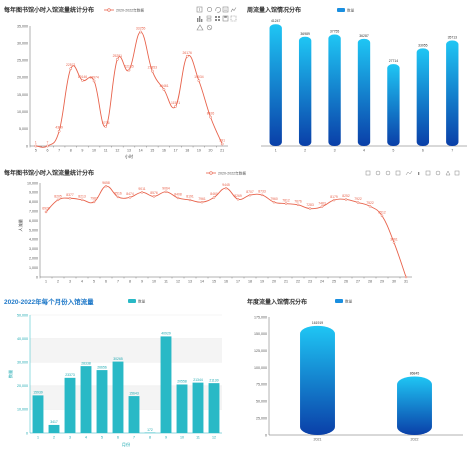 The height and width of the screenshot is (454, 474). I want to click on y-tick-label: 175,000, so click(260, 317).